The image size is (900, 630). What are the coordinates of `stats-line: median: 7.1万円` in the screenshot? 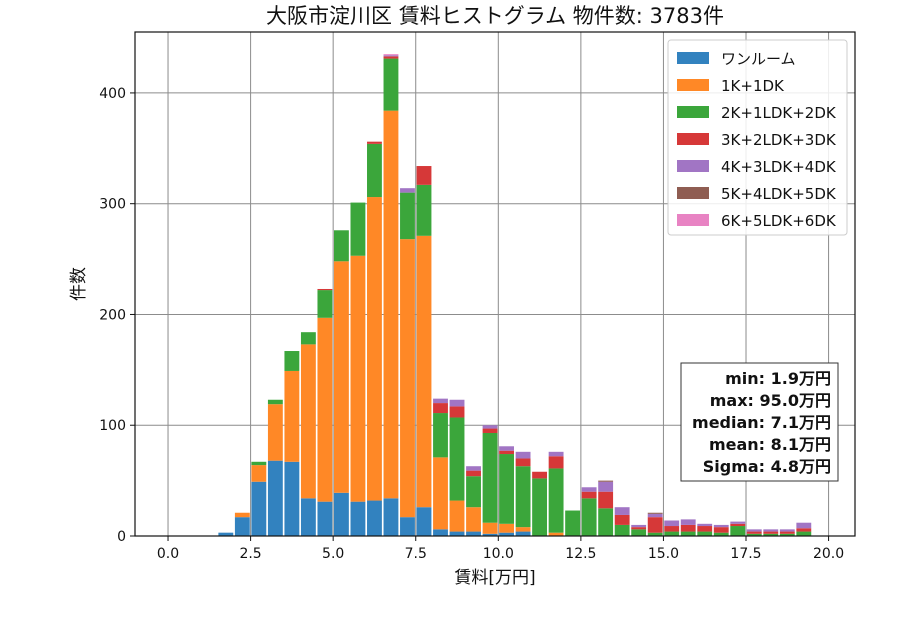 It's located at (761, 422).